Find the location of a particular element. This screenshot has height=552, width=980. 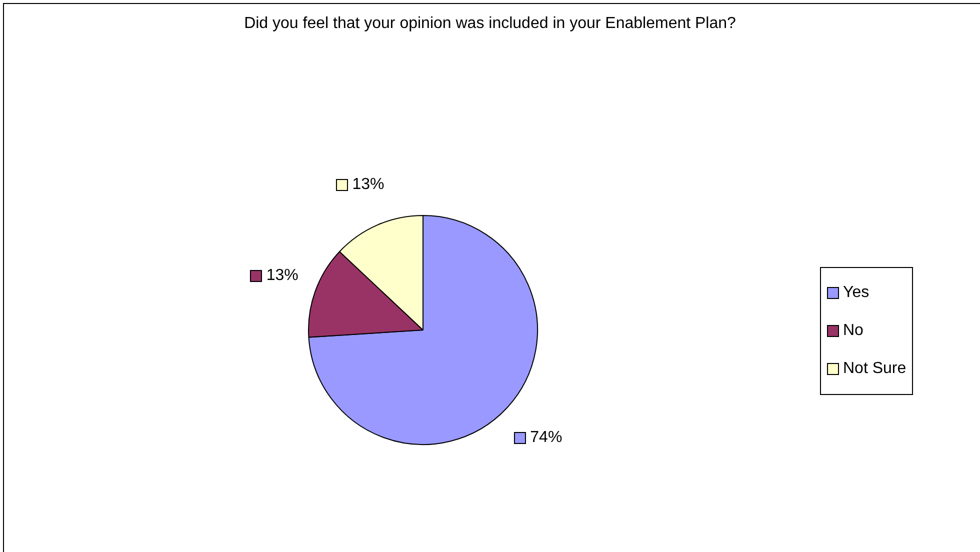

legend-label: Not Sure is located at coordinates (874, 369).